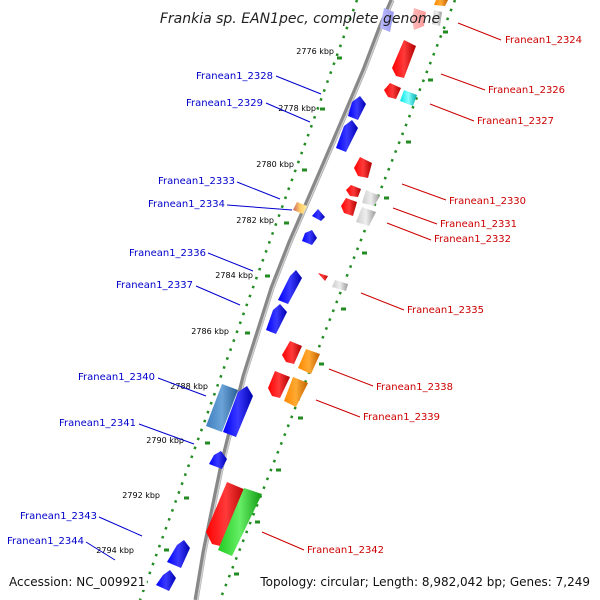  Describe the element at coordinates (349, 207) in the screenshot. I see `gene-2331-b` at that location.